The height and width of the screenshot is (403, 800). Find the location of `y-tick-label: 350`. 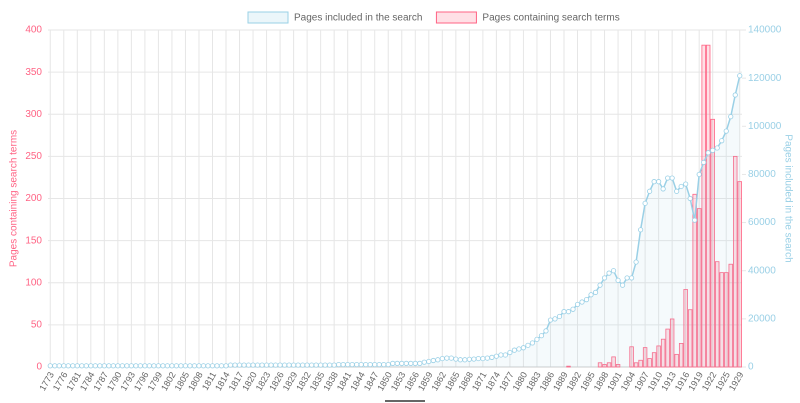

y-tick-label: 350 is located at coordinates (33, 72).